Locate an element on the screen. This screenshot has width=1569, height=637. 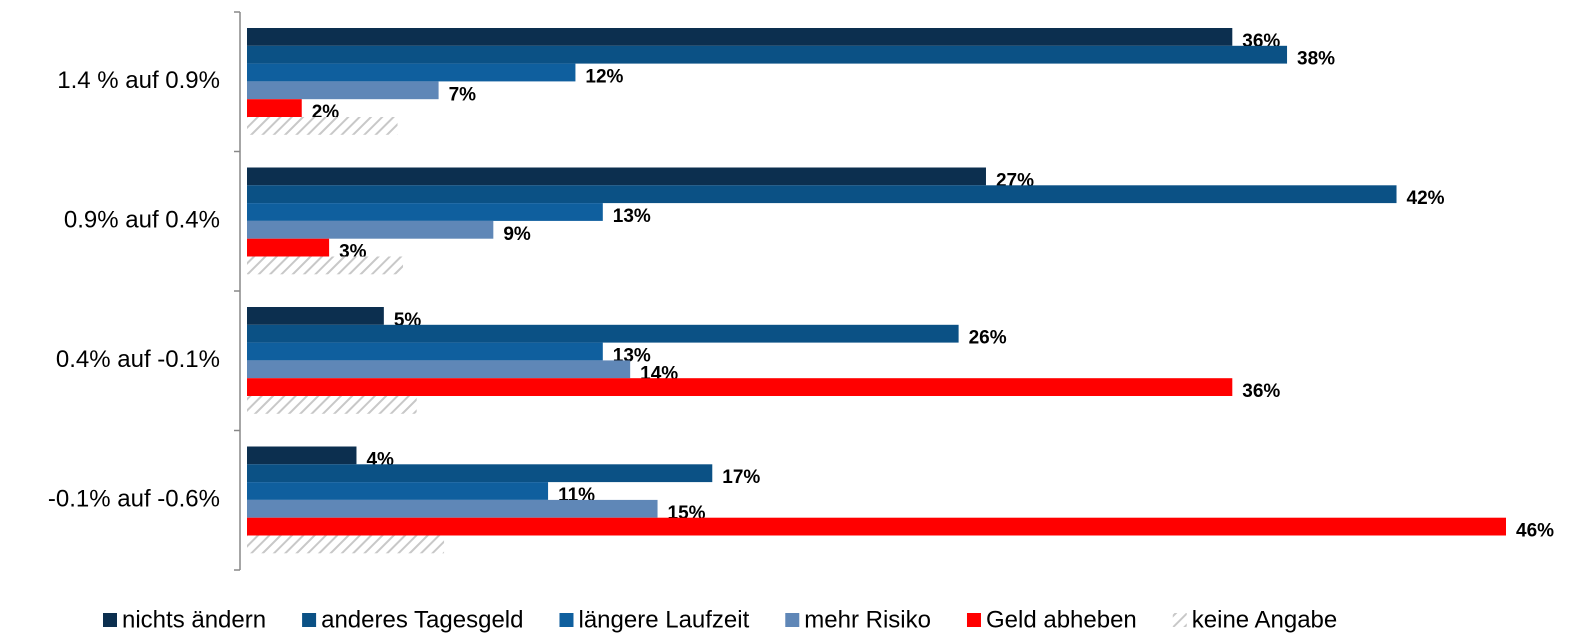
legend-label: nichts ändern is located at coordinates (194, 619).